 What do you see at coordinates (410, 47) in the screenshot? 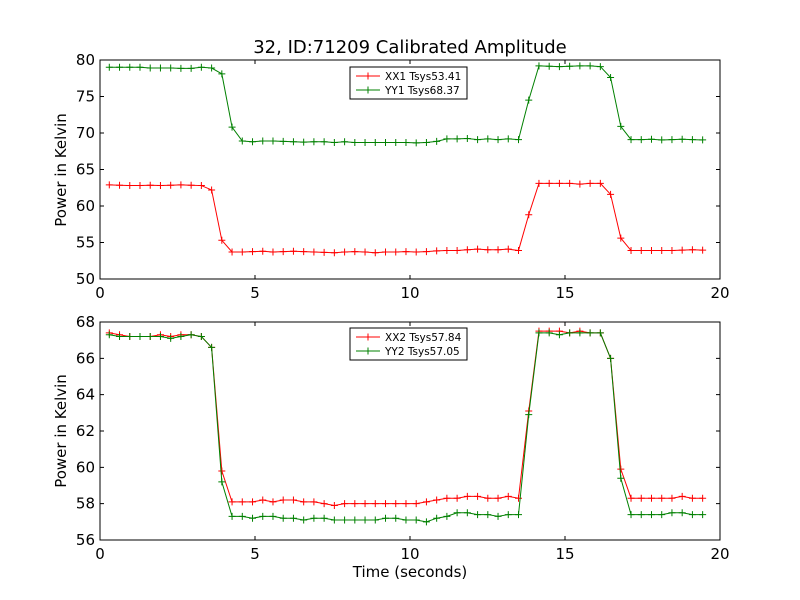
I see `chart-title: 32, ID:71209 Calibrated Amplitude` at bounding box center [410, 47].